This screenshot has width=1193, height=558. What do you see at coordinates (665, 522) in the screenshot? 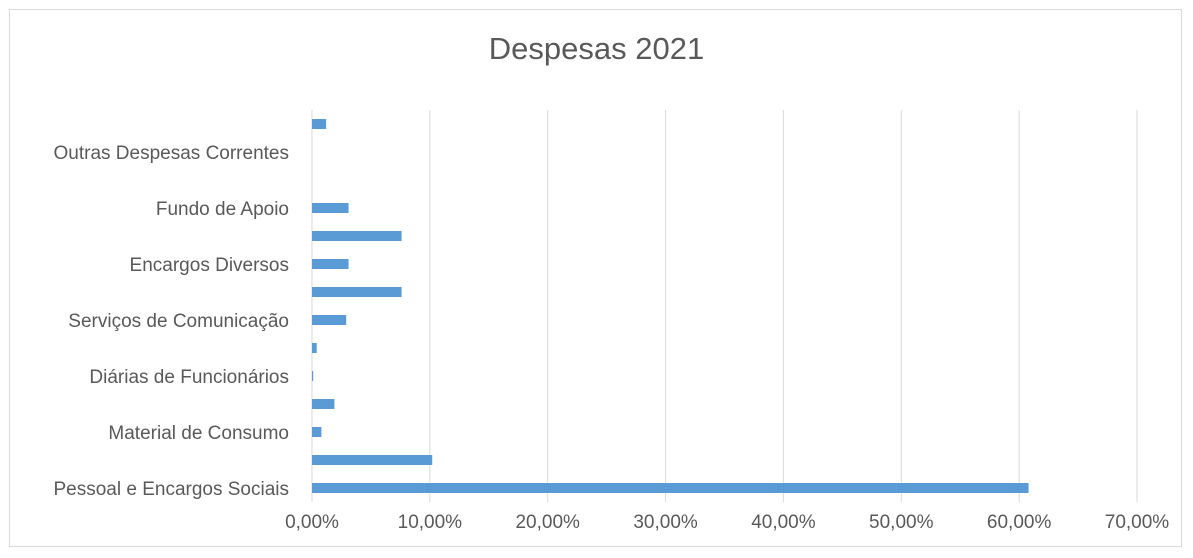
I see `x-tick-label: 30,00%` at bounding box center [665, 522].